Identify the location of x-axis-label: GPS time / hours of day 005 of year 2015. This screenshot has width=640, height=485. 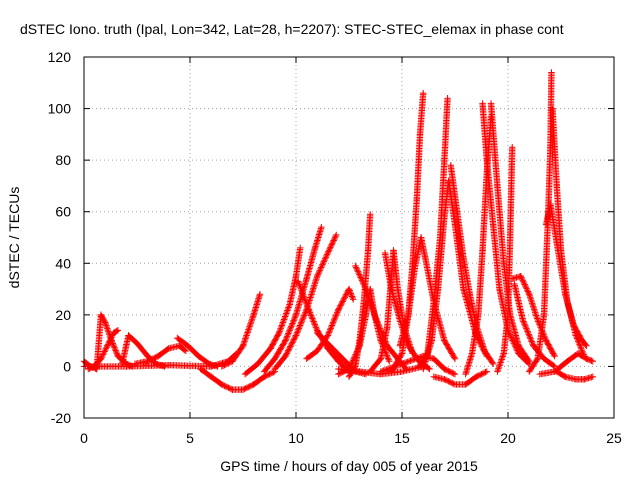
(349, 466).